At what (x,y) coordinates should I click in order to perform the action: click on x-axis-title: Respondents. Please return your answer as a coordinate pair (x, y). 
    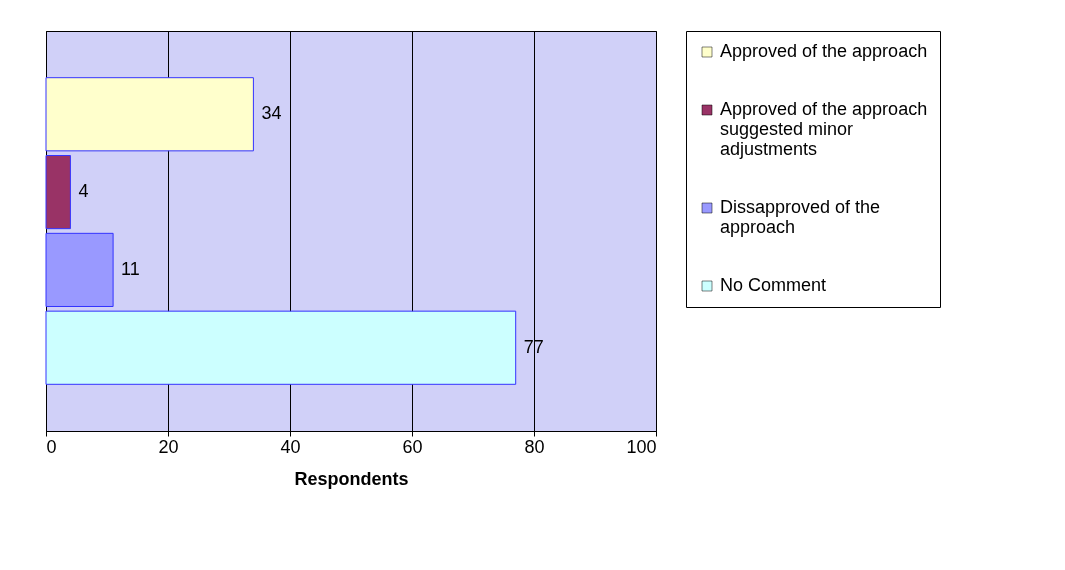
    Looking at the image, I should click on (351, 478).